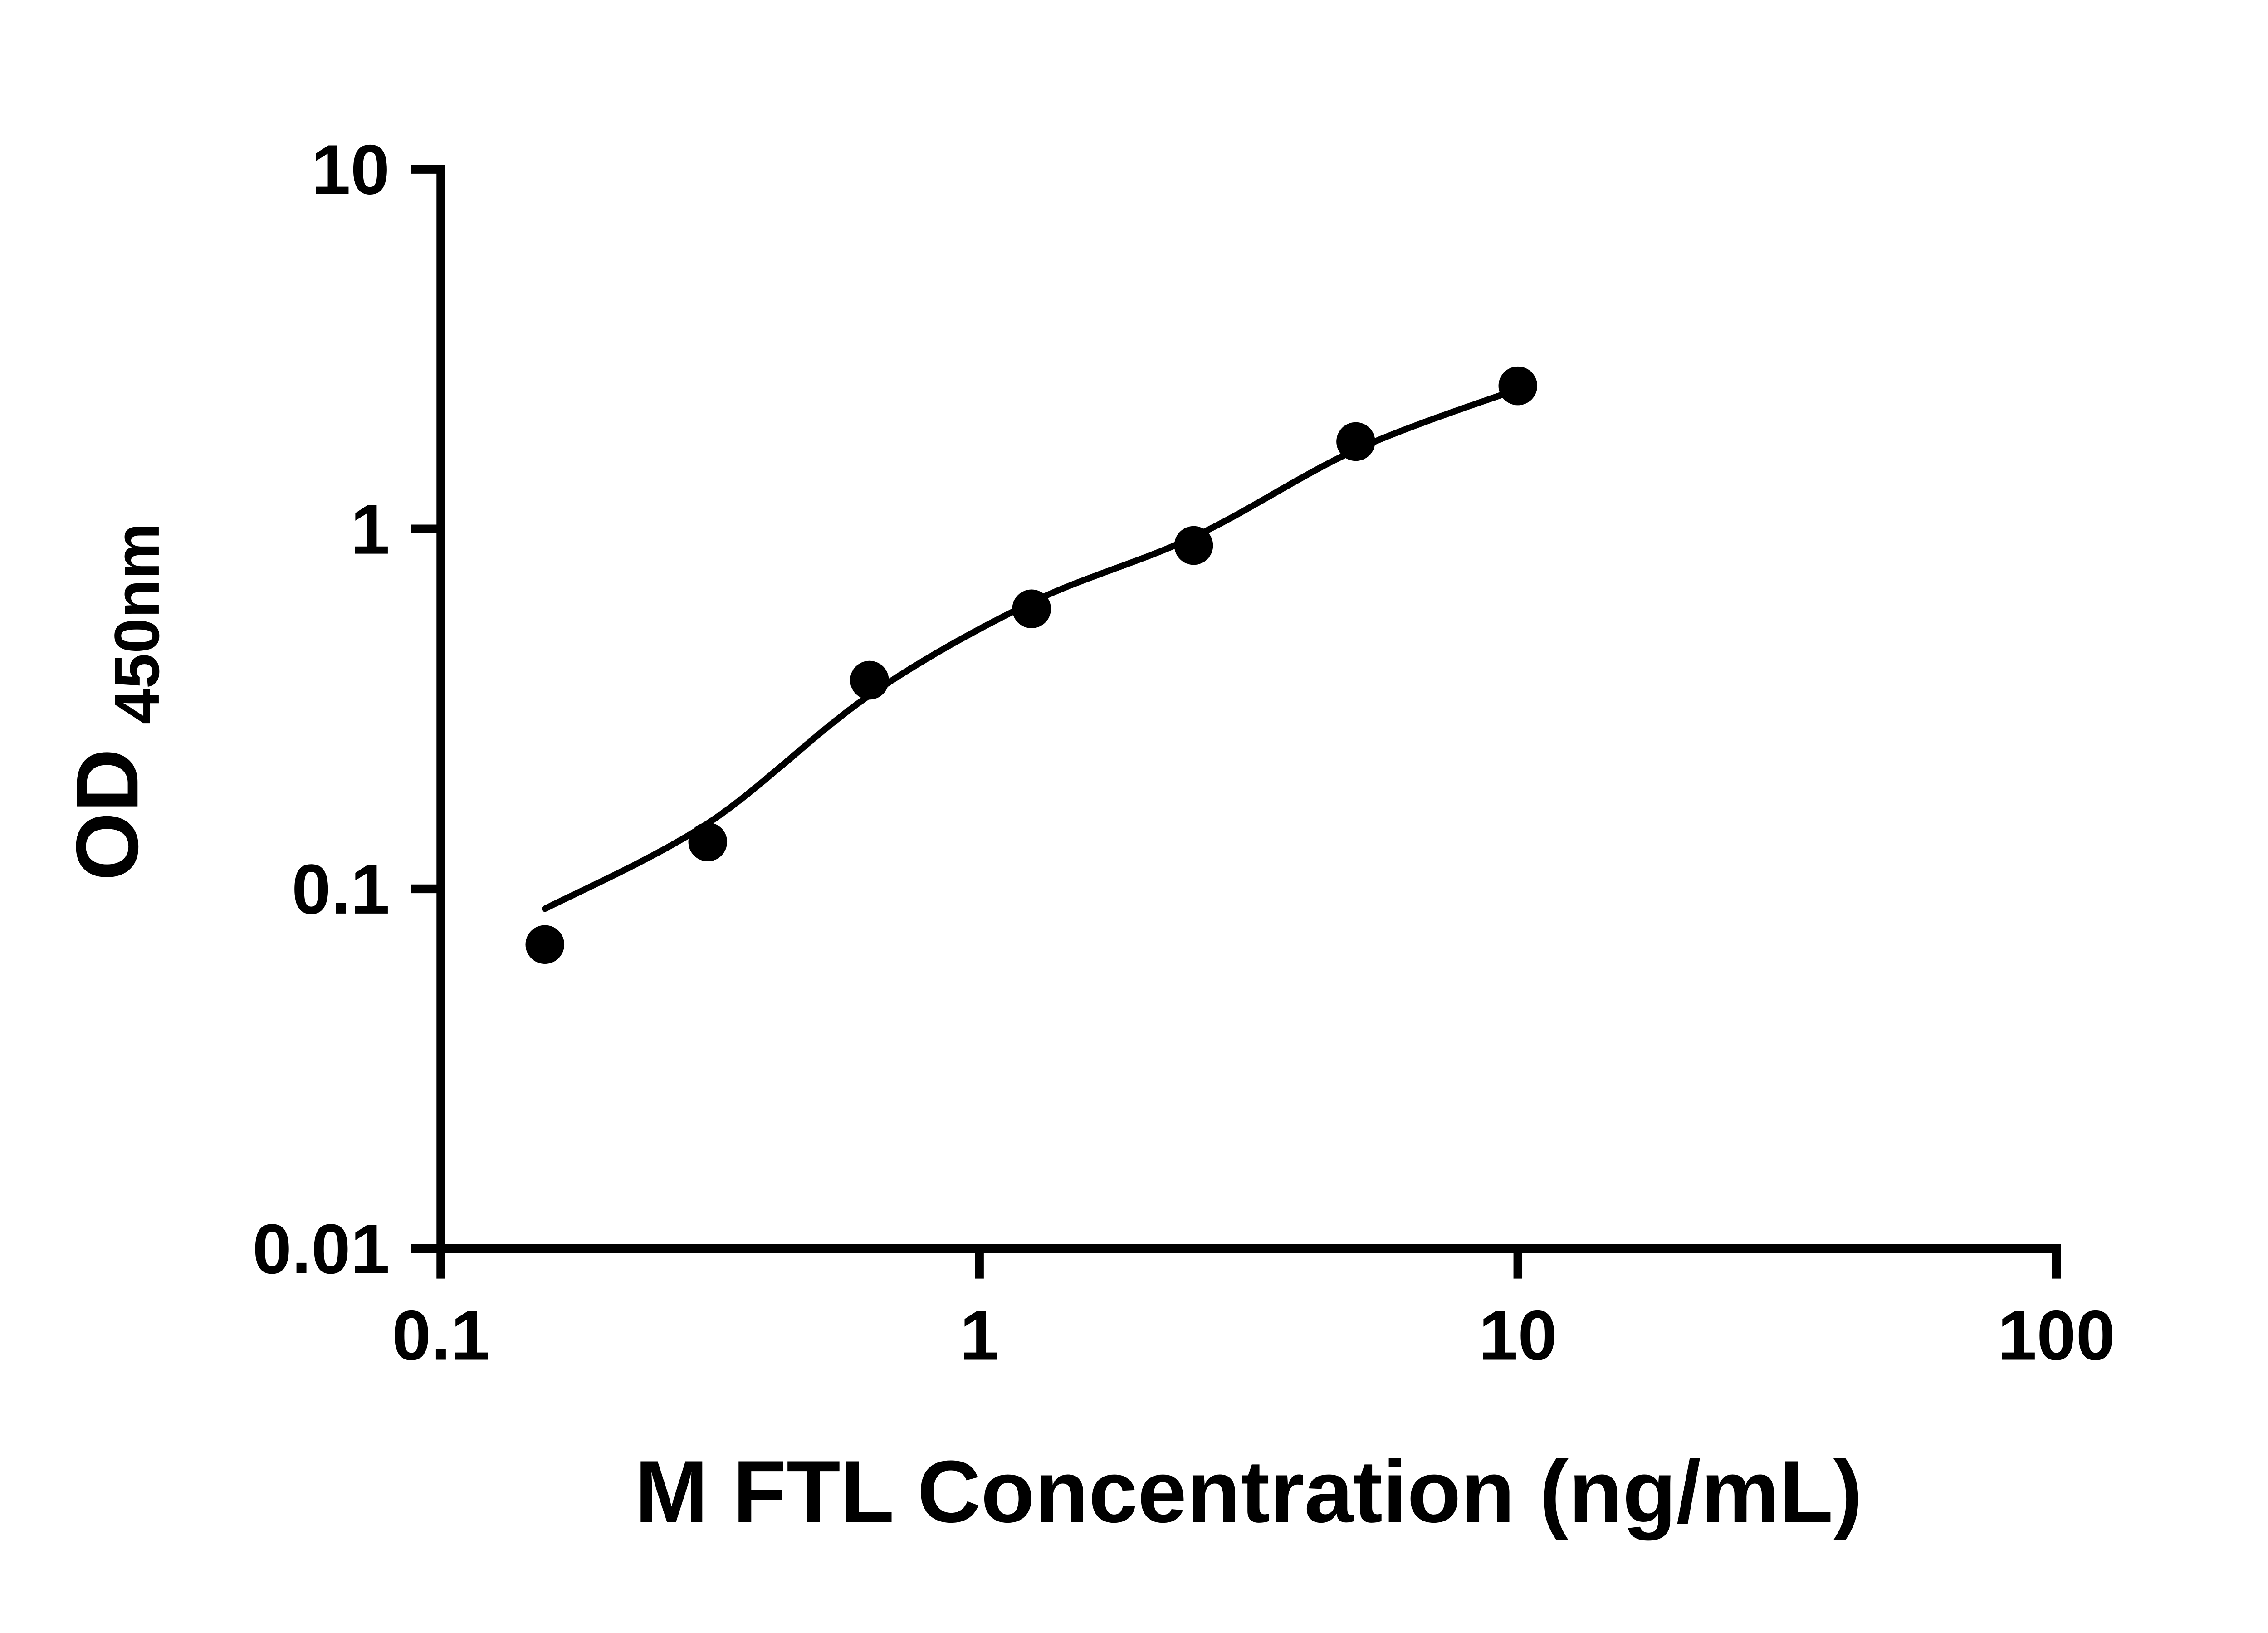 The image size is (2268, 1633). I want to click on y-axis-title: OD 450nm, so click(115, 702).